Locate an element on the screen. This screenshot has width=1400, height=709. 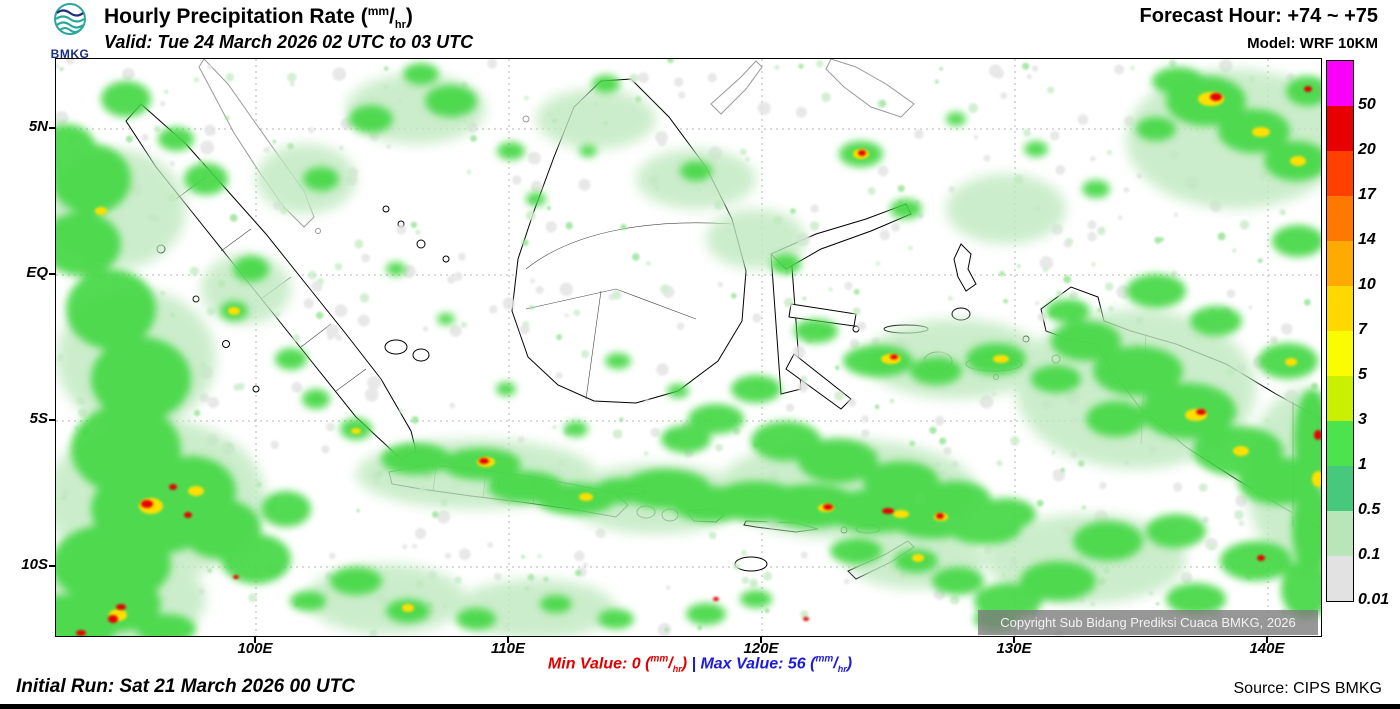
precip-colorbar is located at coordinates (1340, 331).